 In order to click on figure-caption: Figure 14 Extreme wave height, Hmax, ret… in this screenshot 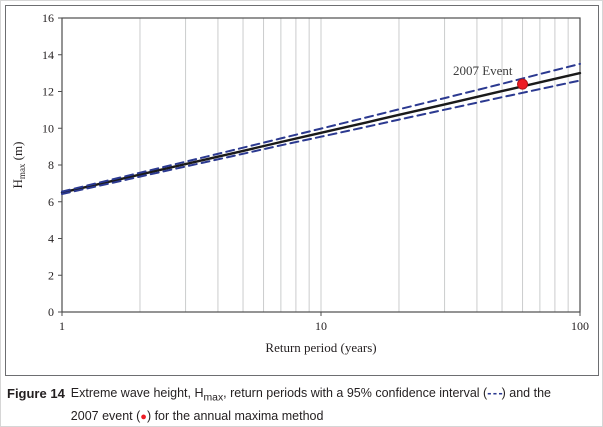, I will do `click(302, 405)`.